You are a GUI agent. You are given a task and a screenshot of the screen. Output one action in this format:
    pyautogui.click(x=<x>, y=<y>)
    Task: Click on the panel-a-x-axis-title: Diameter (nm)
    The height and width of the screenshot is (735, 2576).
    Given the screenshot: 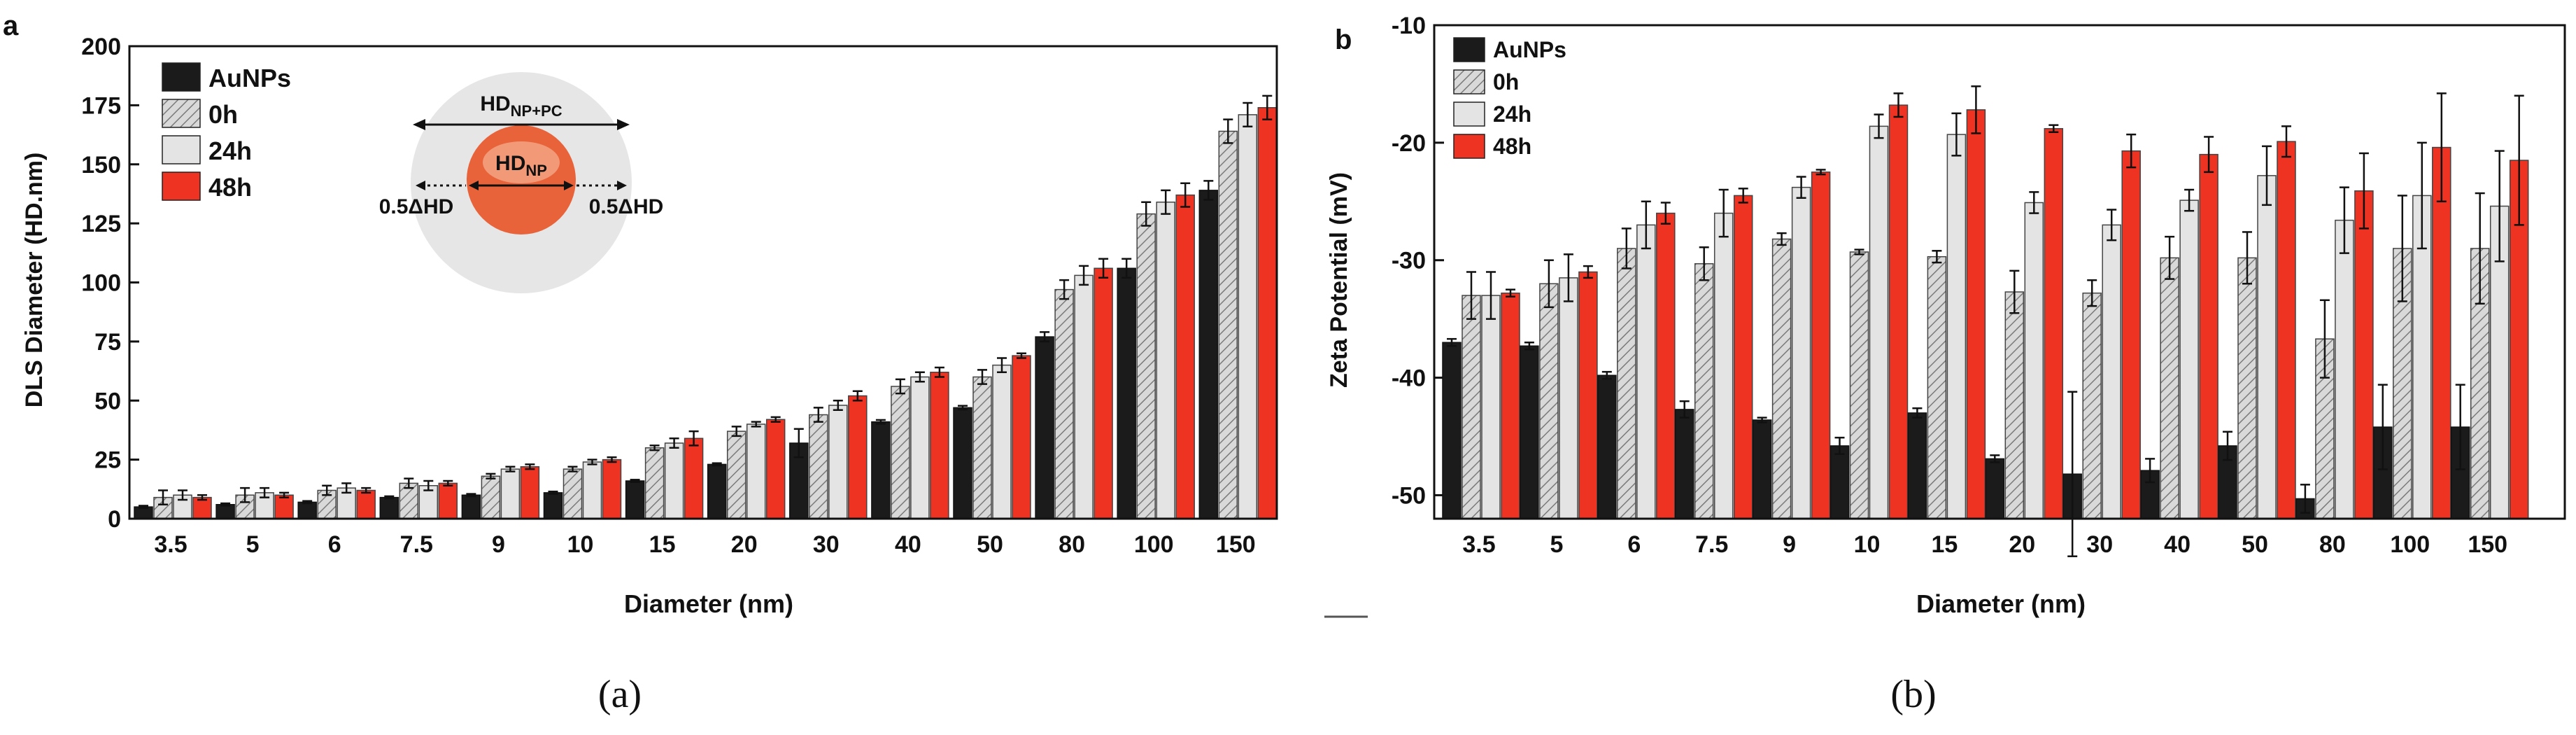 What is the action you would take?
    pyautogui.click(x=708, y=603)
    